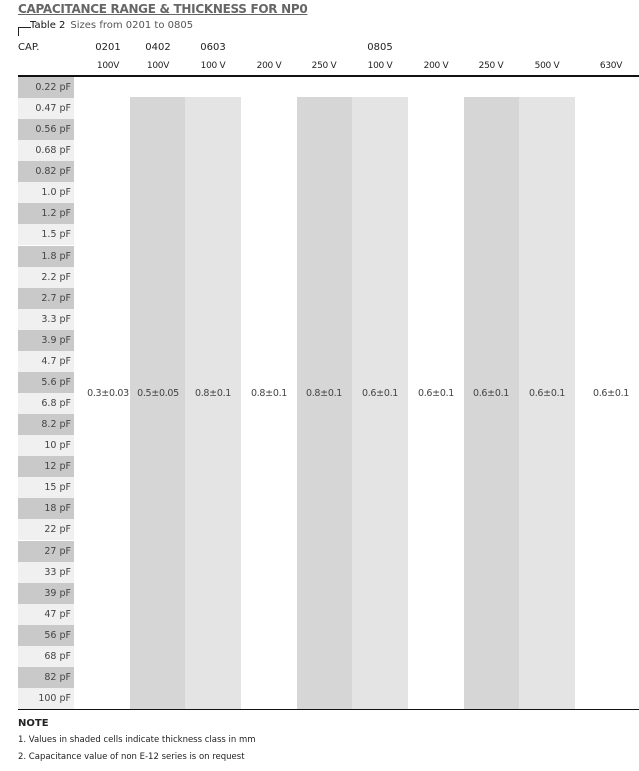  Describe the element at coordinates (46, 614) in the screenshot. I see `cap-row-label: 47 pF` at that location.